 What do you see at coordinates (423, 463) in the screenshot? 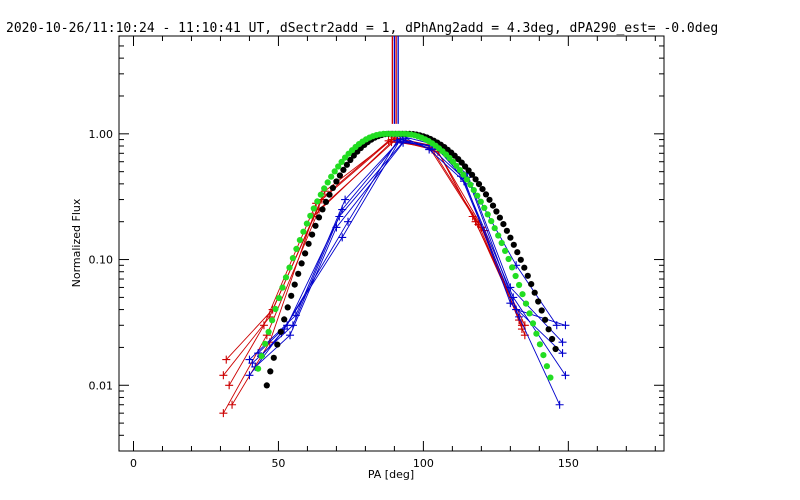
I see `x-tick-label: 100` at bounding box center [423, 463].